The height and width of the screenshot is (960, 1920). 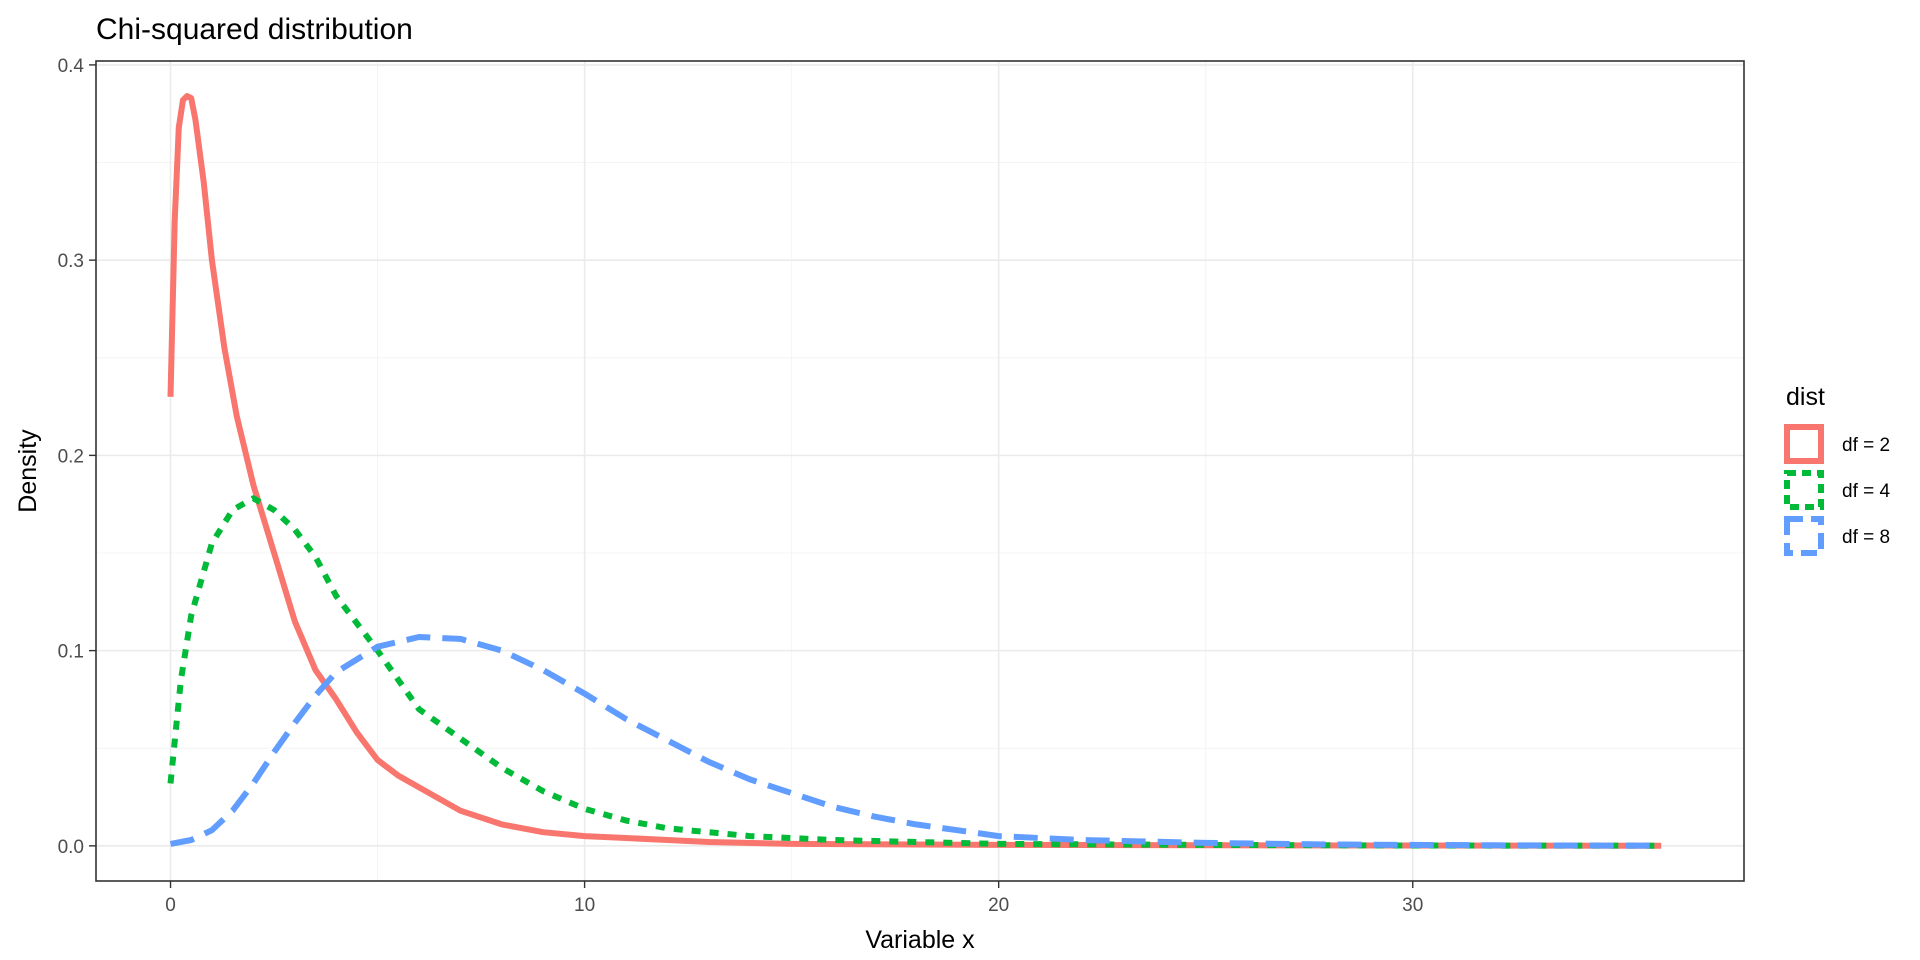 I want to click on x-axis: 0 10 20 30, so click(x=794, y=898).